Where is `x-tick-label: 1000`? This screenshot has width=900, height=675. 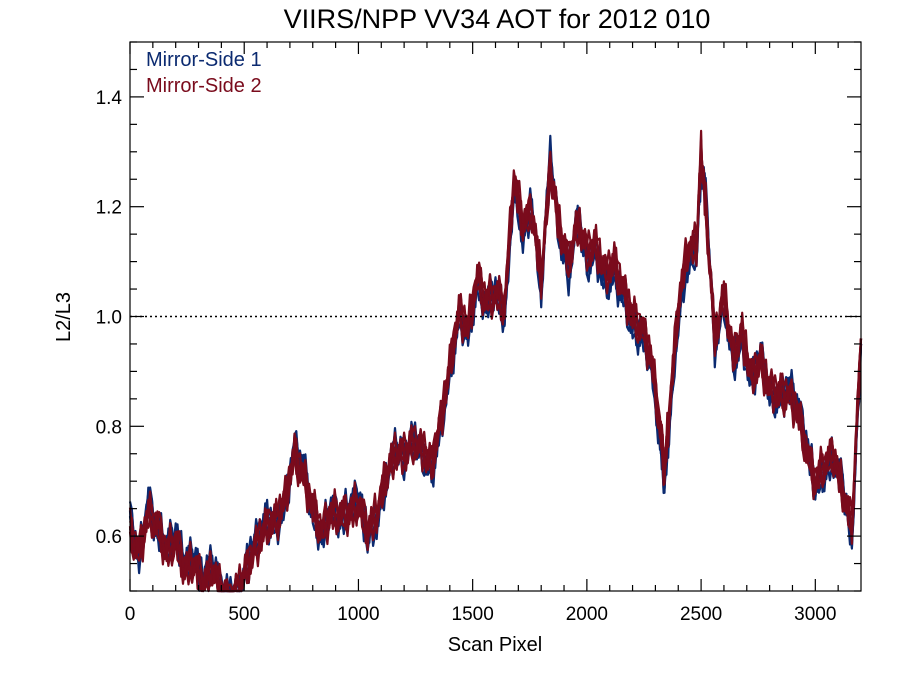 x-tick-label: 1000 is located at coordinates (358, 614).